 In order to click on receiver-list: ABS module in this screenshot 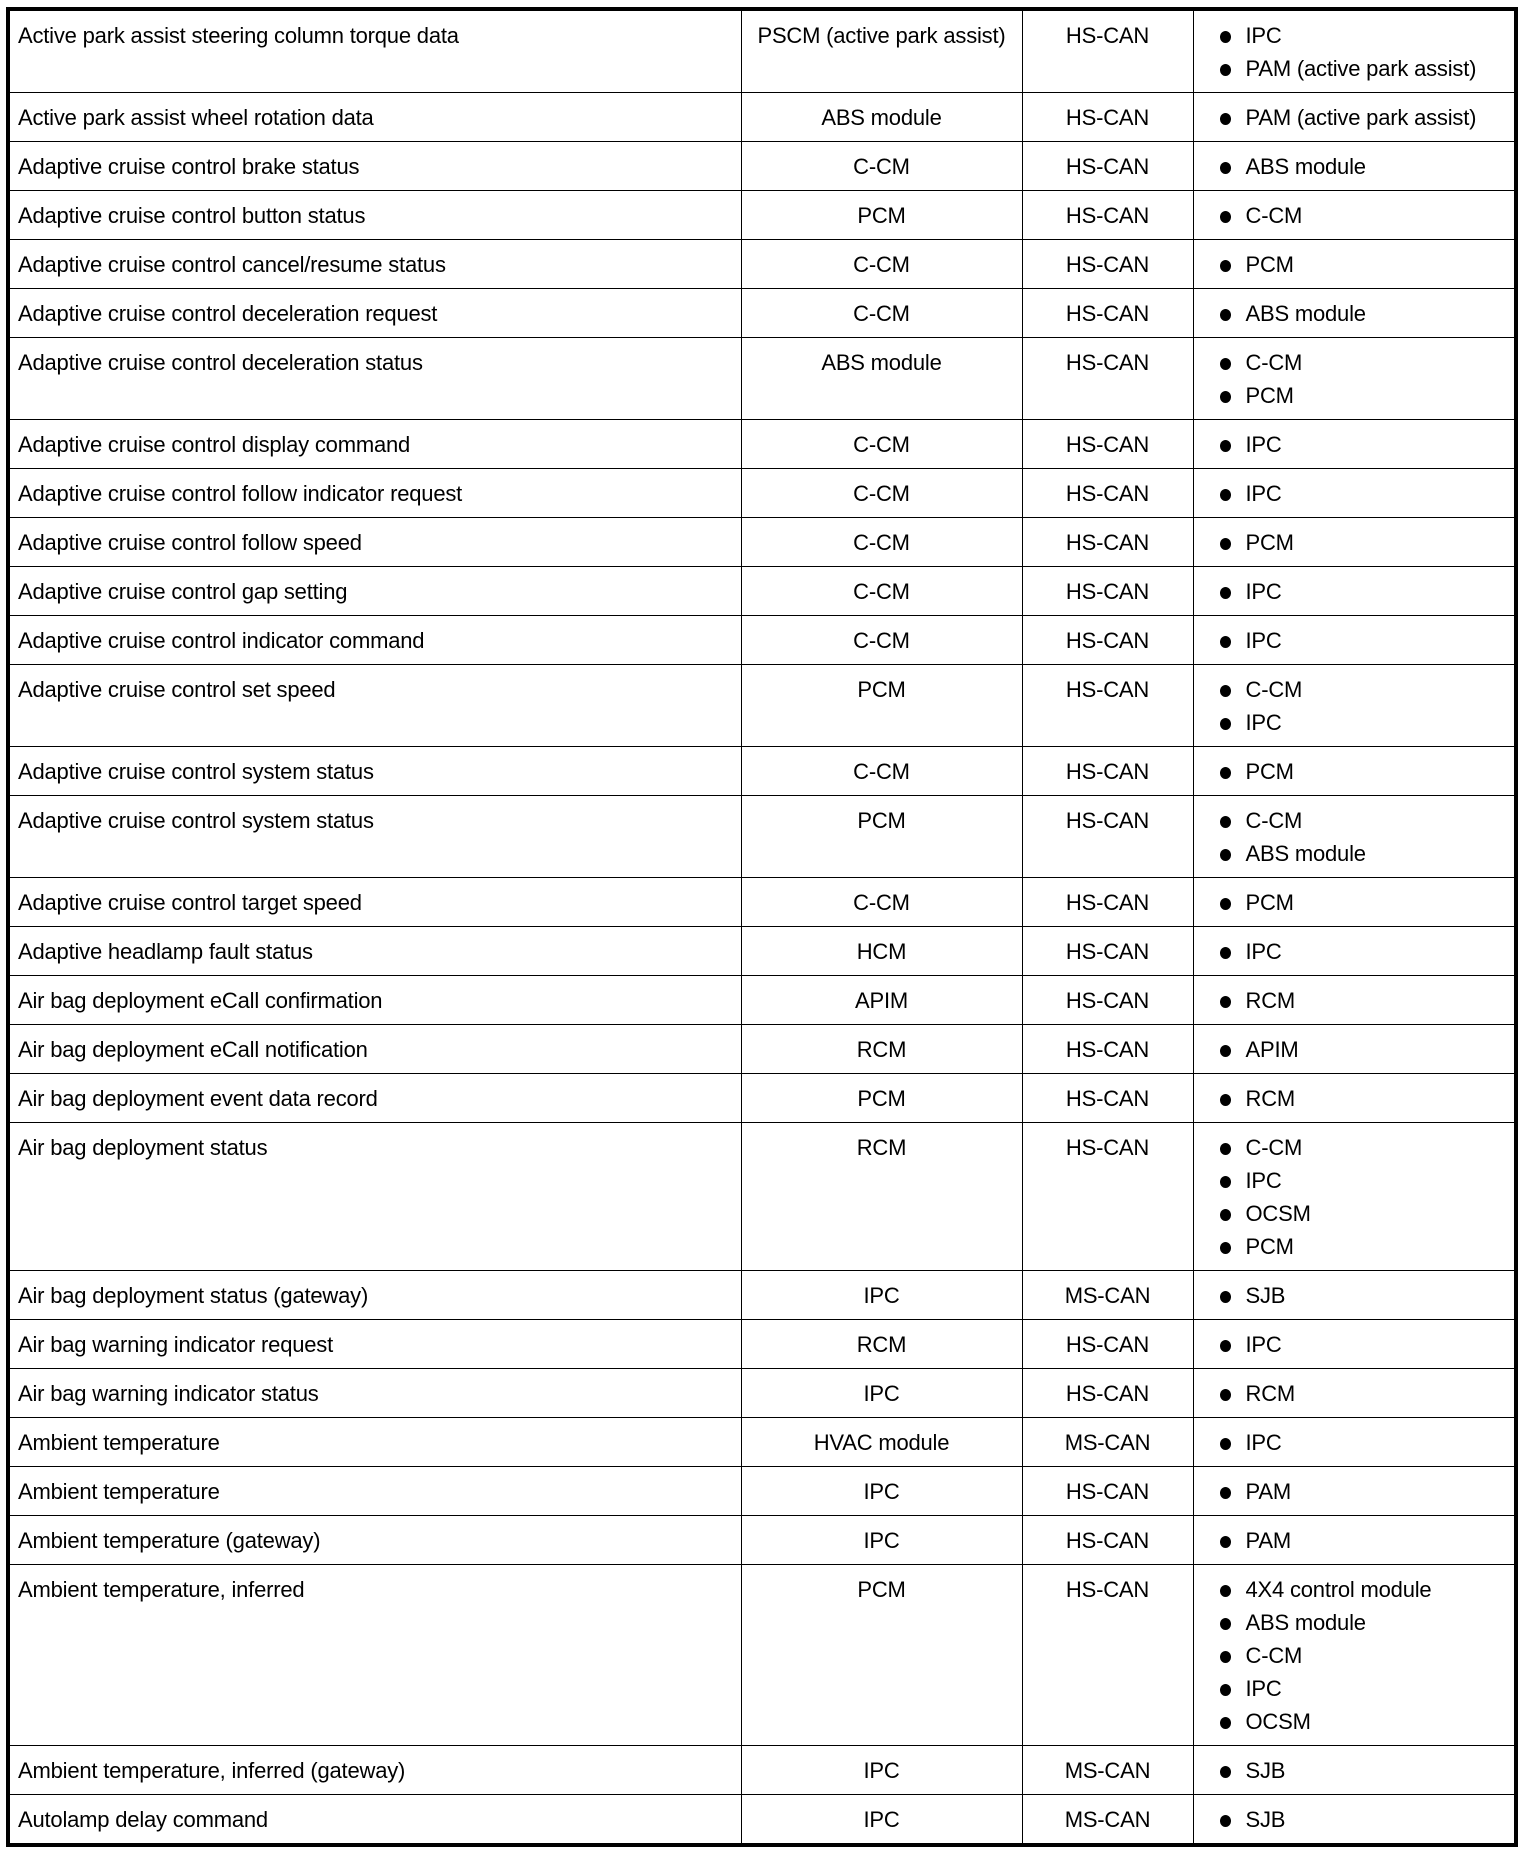, I will do `click(1354, 166)`.